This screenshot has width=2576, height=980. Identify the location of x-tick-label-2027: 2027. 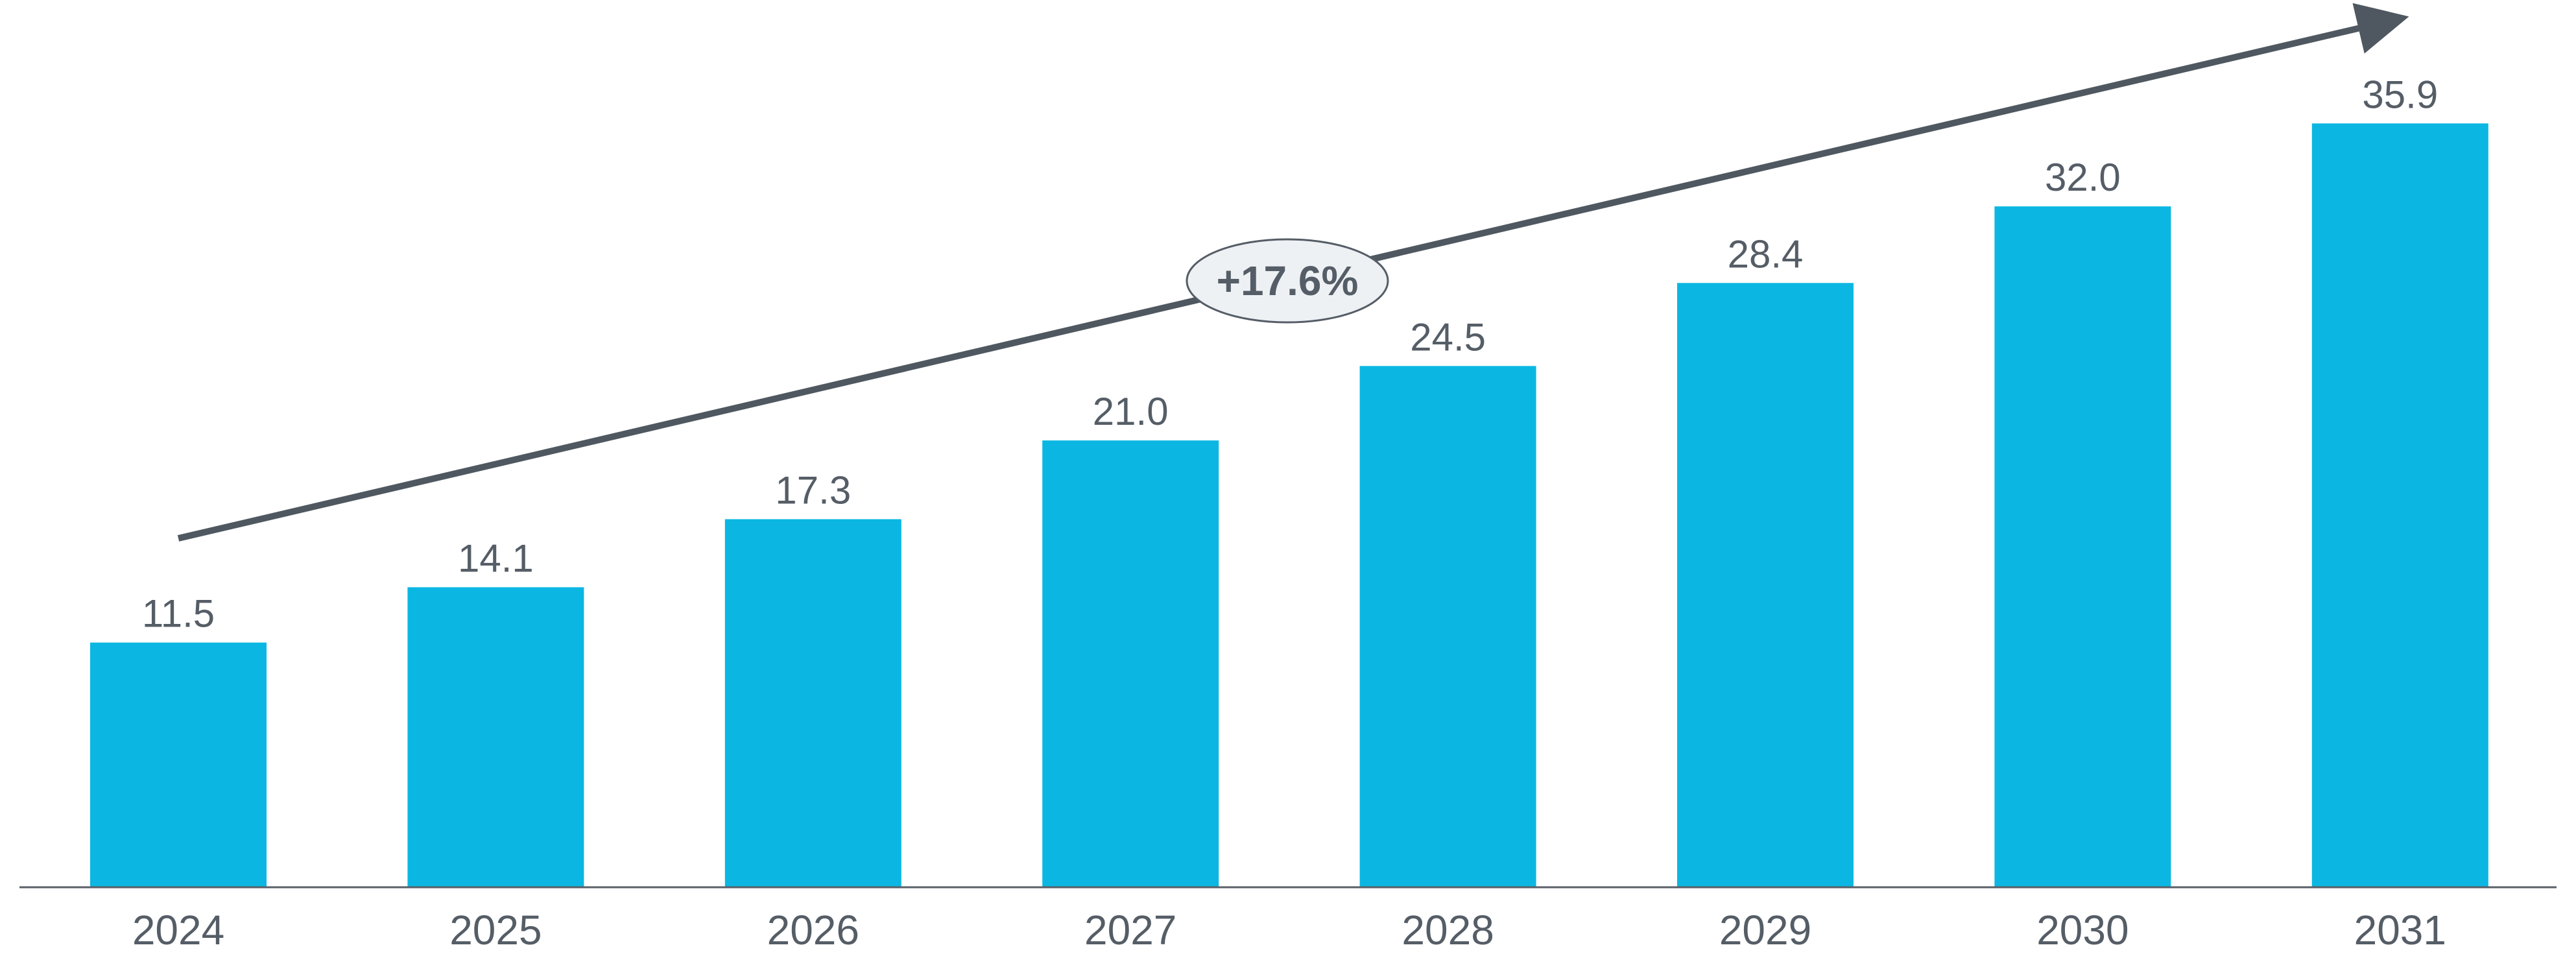
(1130, 930).